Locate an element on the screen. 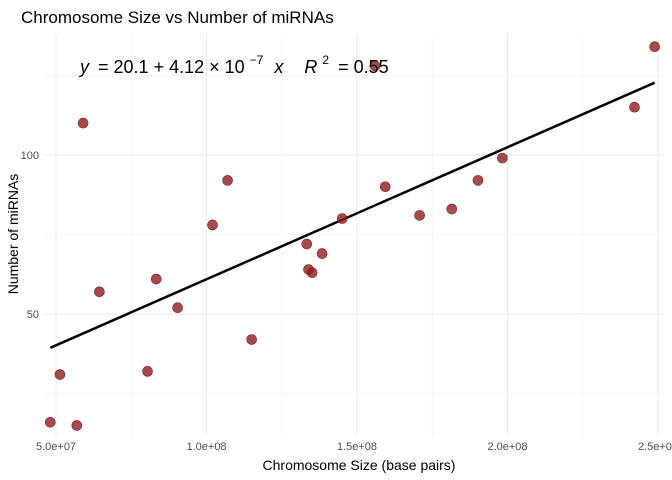 The height and width of the screenshot is (480, 672). x-axis-title: Chromosome Size (base pairs) is located at coordinates (359, 465).